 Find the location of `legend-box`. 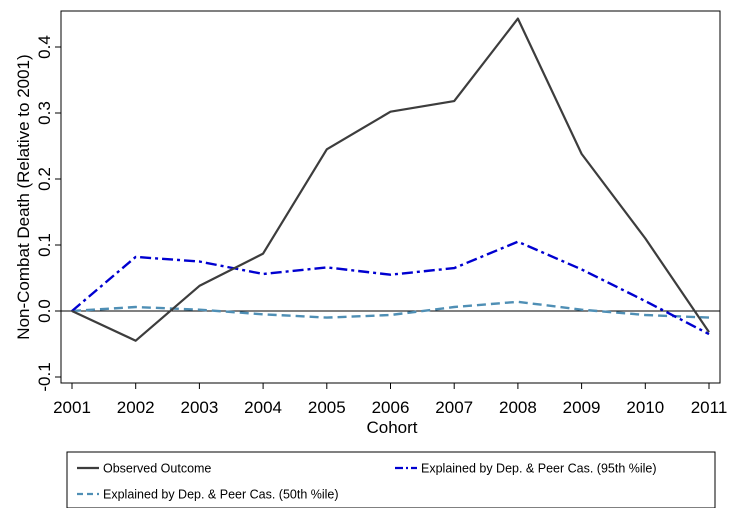

legend-box is located at coordinates (391, 479).